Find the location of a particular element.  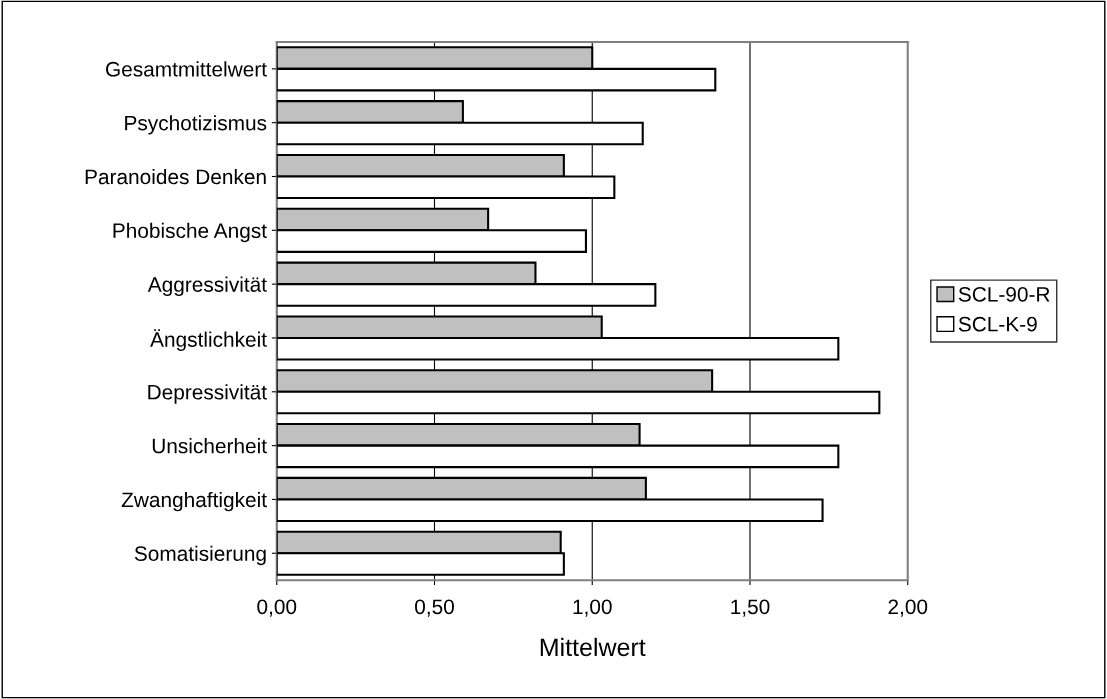

y-tick-label: Paranoides Denken is located at coordinates (175, 176).